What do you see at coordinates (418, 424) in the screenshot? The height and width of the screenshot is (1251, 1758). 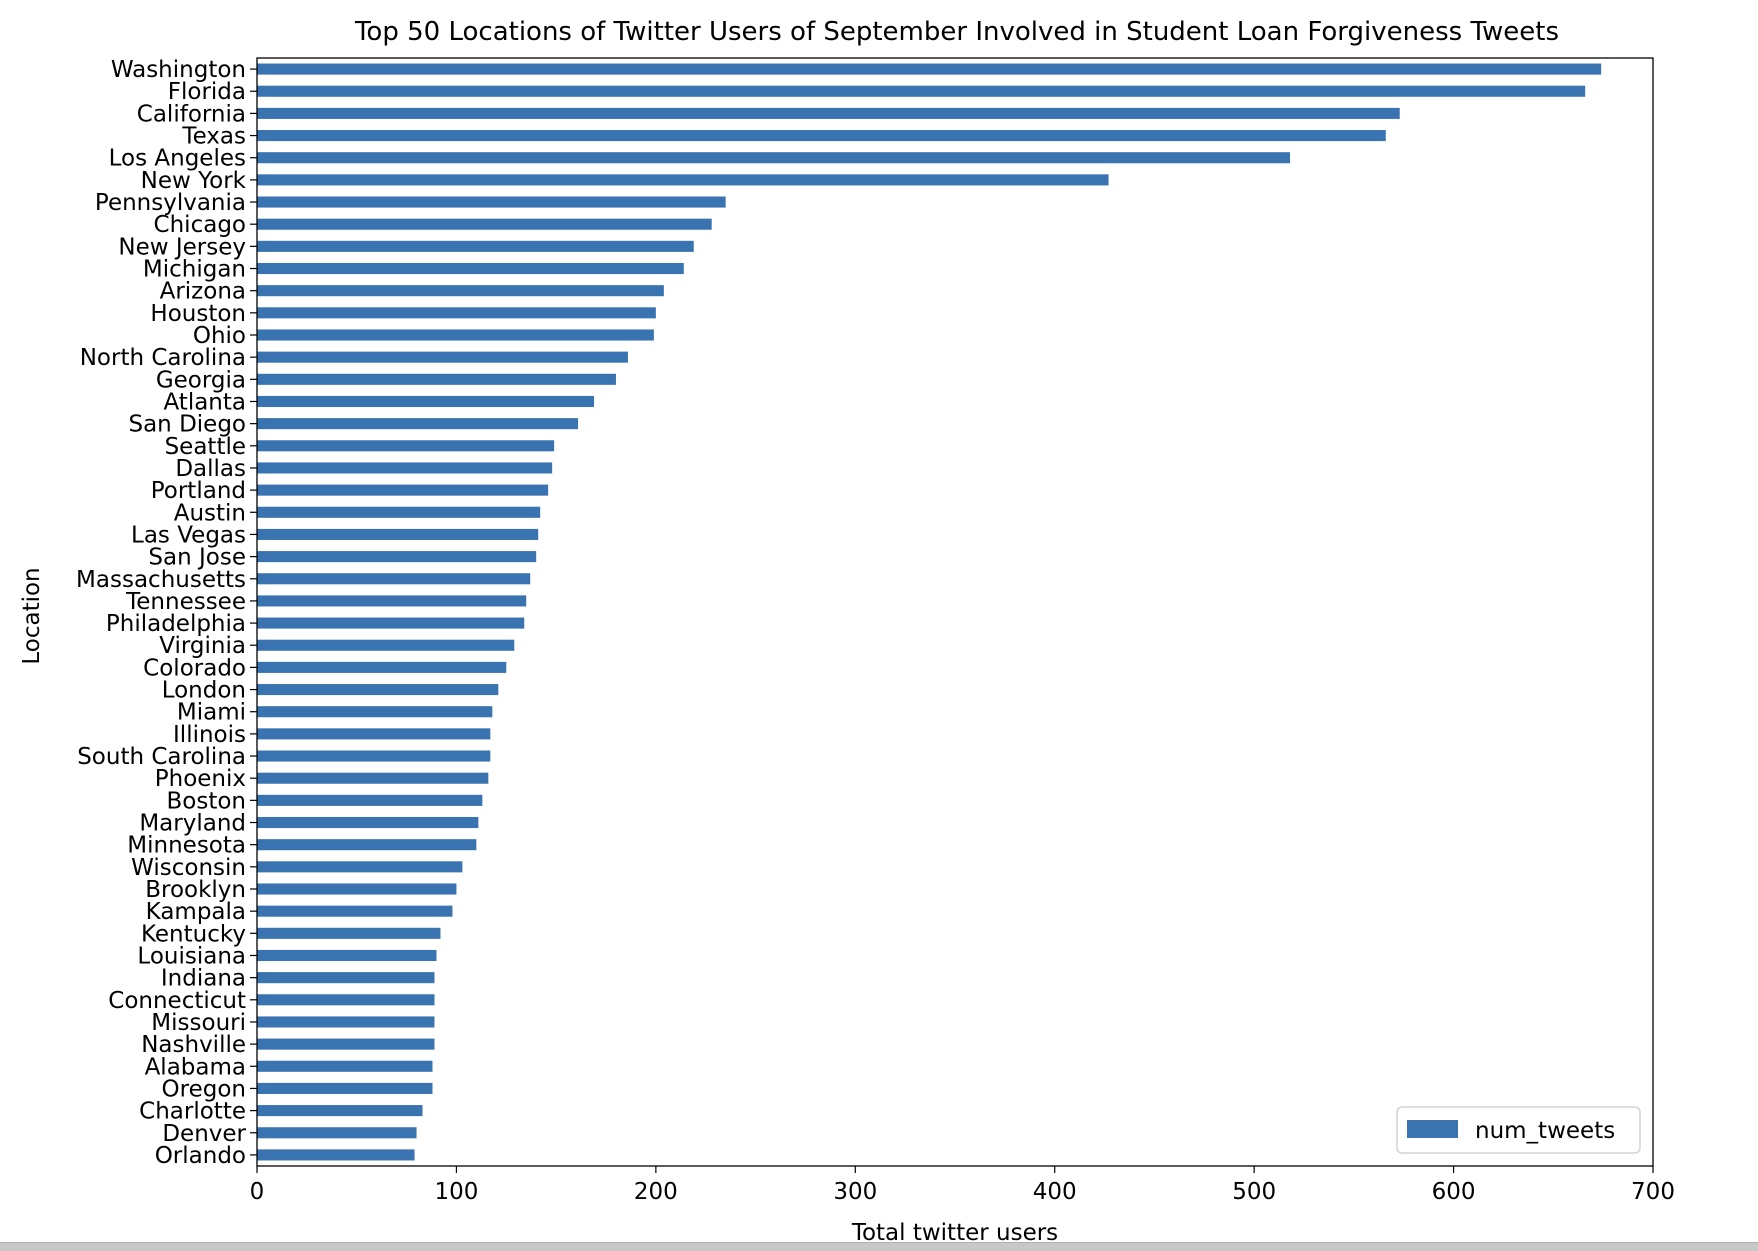 I see `bar-san-diego` at bounding box center [418, 424].